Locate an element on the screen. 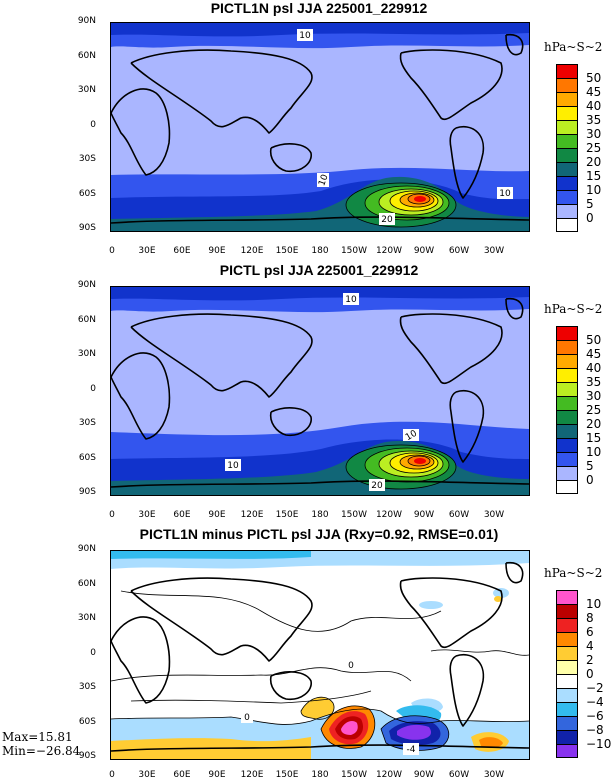 This screenshot has height=782, width=614. colorbar-label: 4 is located at coordinates (590, 646).